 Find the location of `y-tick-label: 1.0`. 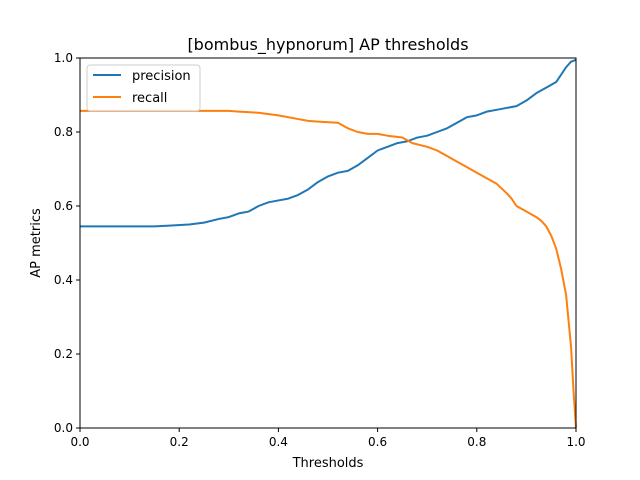

y-tick-label: 1.0 is located at coordinates (63, 58).